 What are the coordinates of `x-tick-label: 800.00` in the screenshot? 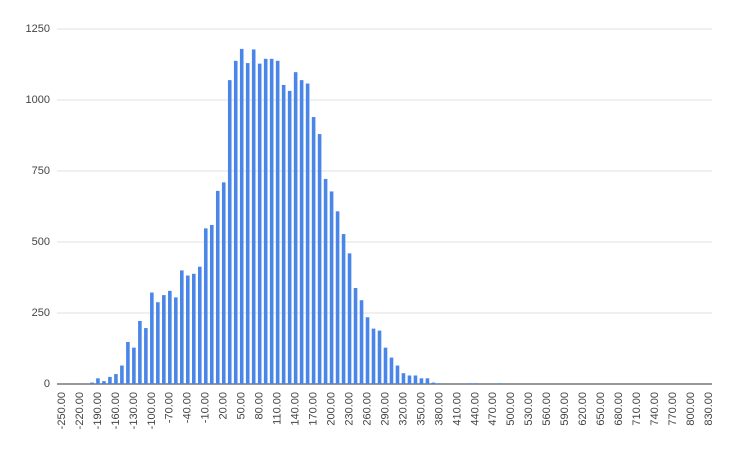 It's located at (691, 409).